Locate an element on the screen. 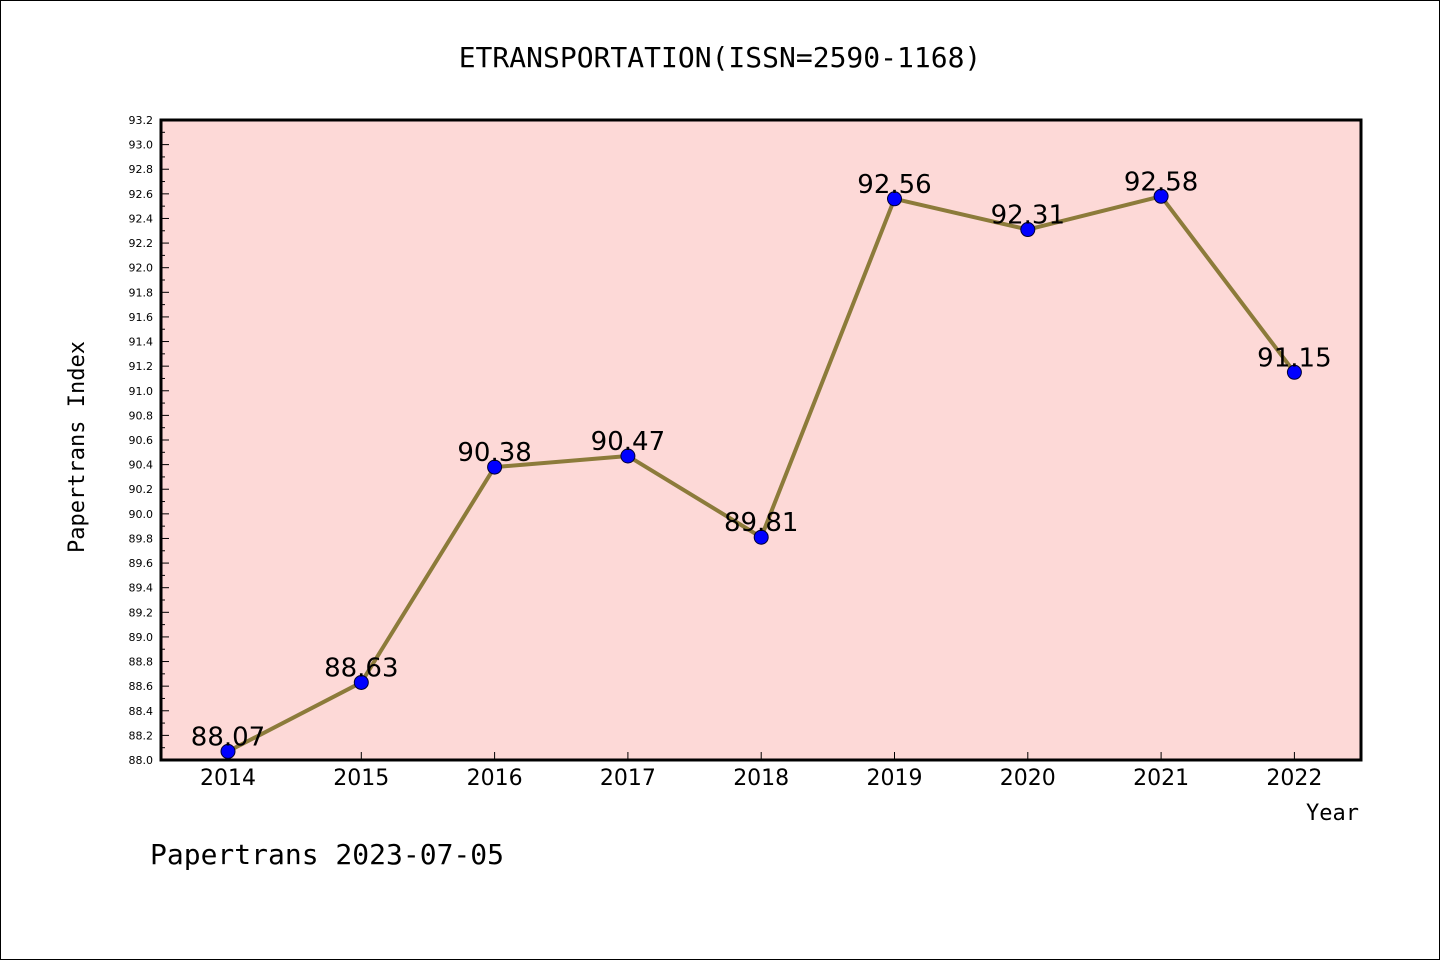  y-tick-label: 92.0 is located at coordinates (141, 268).